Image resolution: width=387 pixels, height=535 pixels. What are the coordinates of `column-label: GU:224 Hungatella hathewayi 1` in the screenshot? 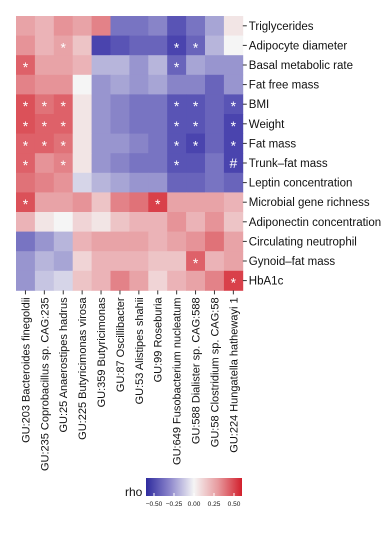 It's located at (234, 374).